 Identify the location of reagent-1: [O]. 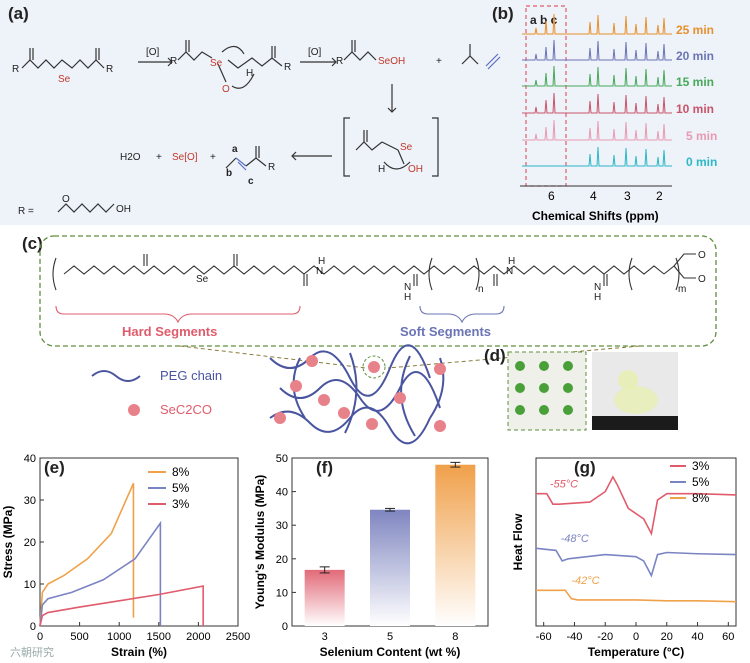
(153, 52).